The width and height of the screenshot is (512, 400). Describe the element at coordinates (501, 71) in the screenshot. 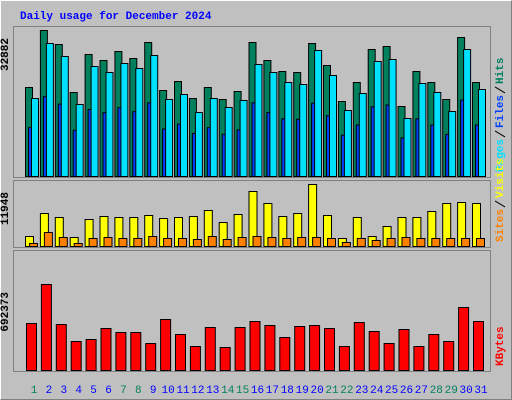

I see `legend-label: Hits` at that location.